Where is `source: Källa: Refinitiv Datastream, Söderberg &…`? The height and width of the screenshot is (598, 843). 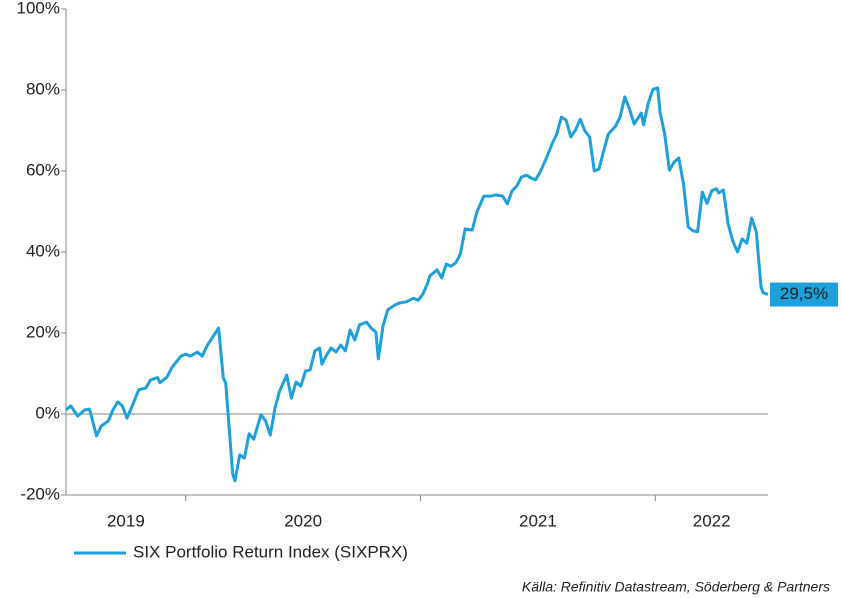 source: Källa: Refinitiv Datastream, Söderberg &… is located at coordinates (676, 587).